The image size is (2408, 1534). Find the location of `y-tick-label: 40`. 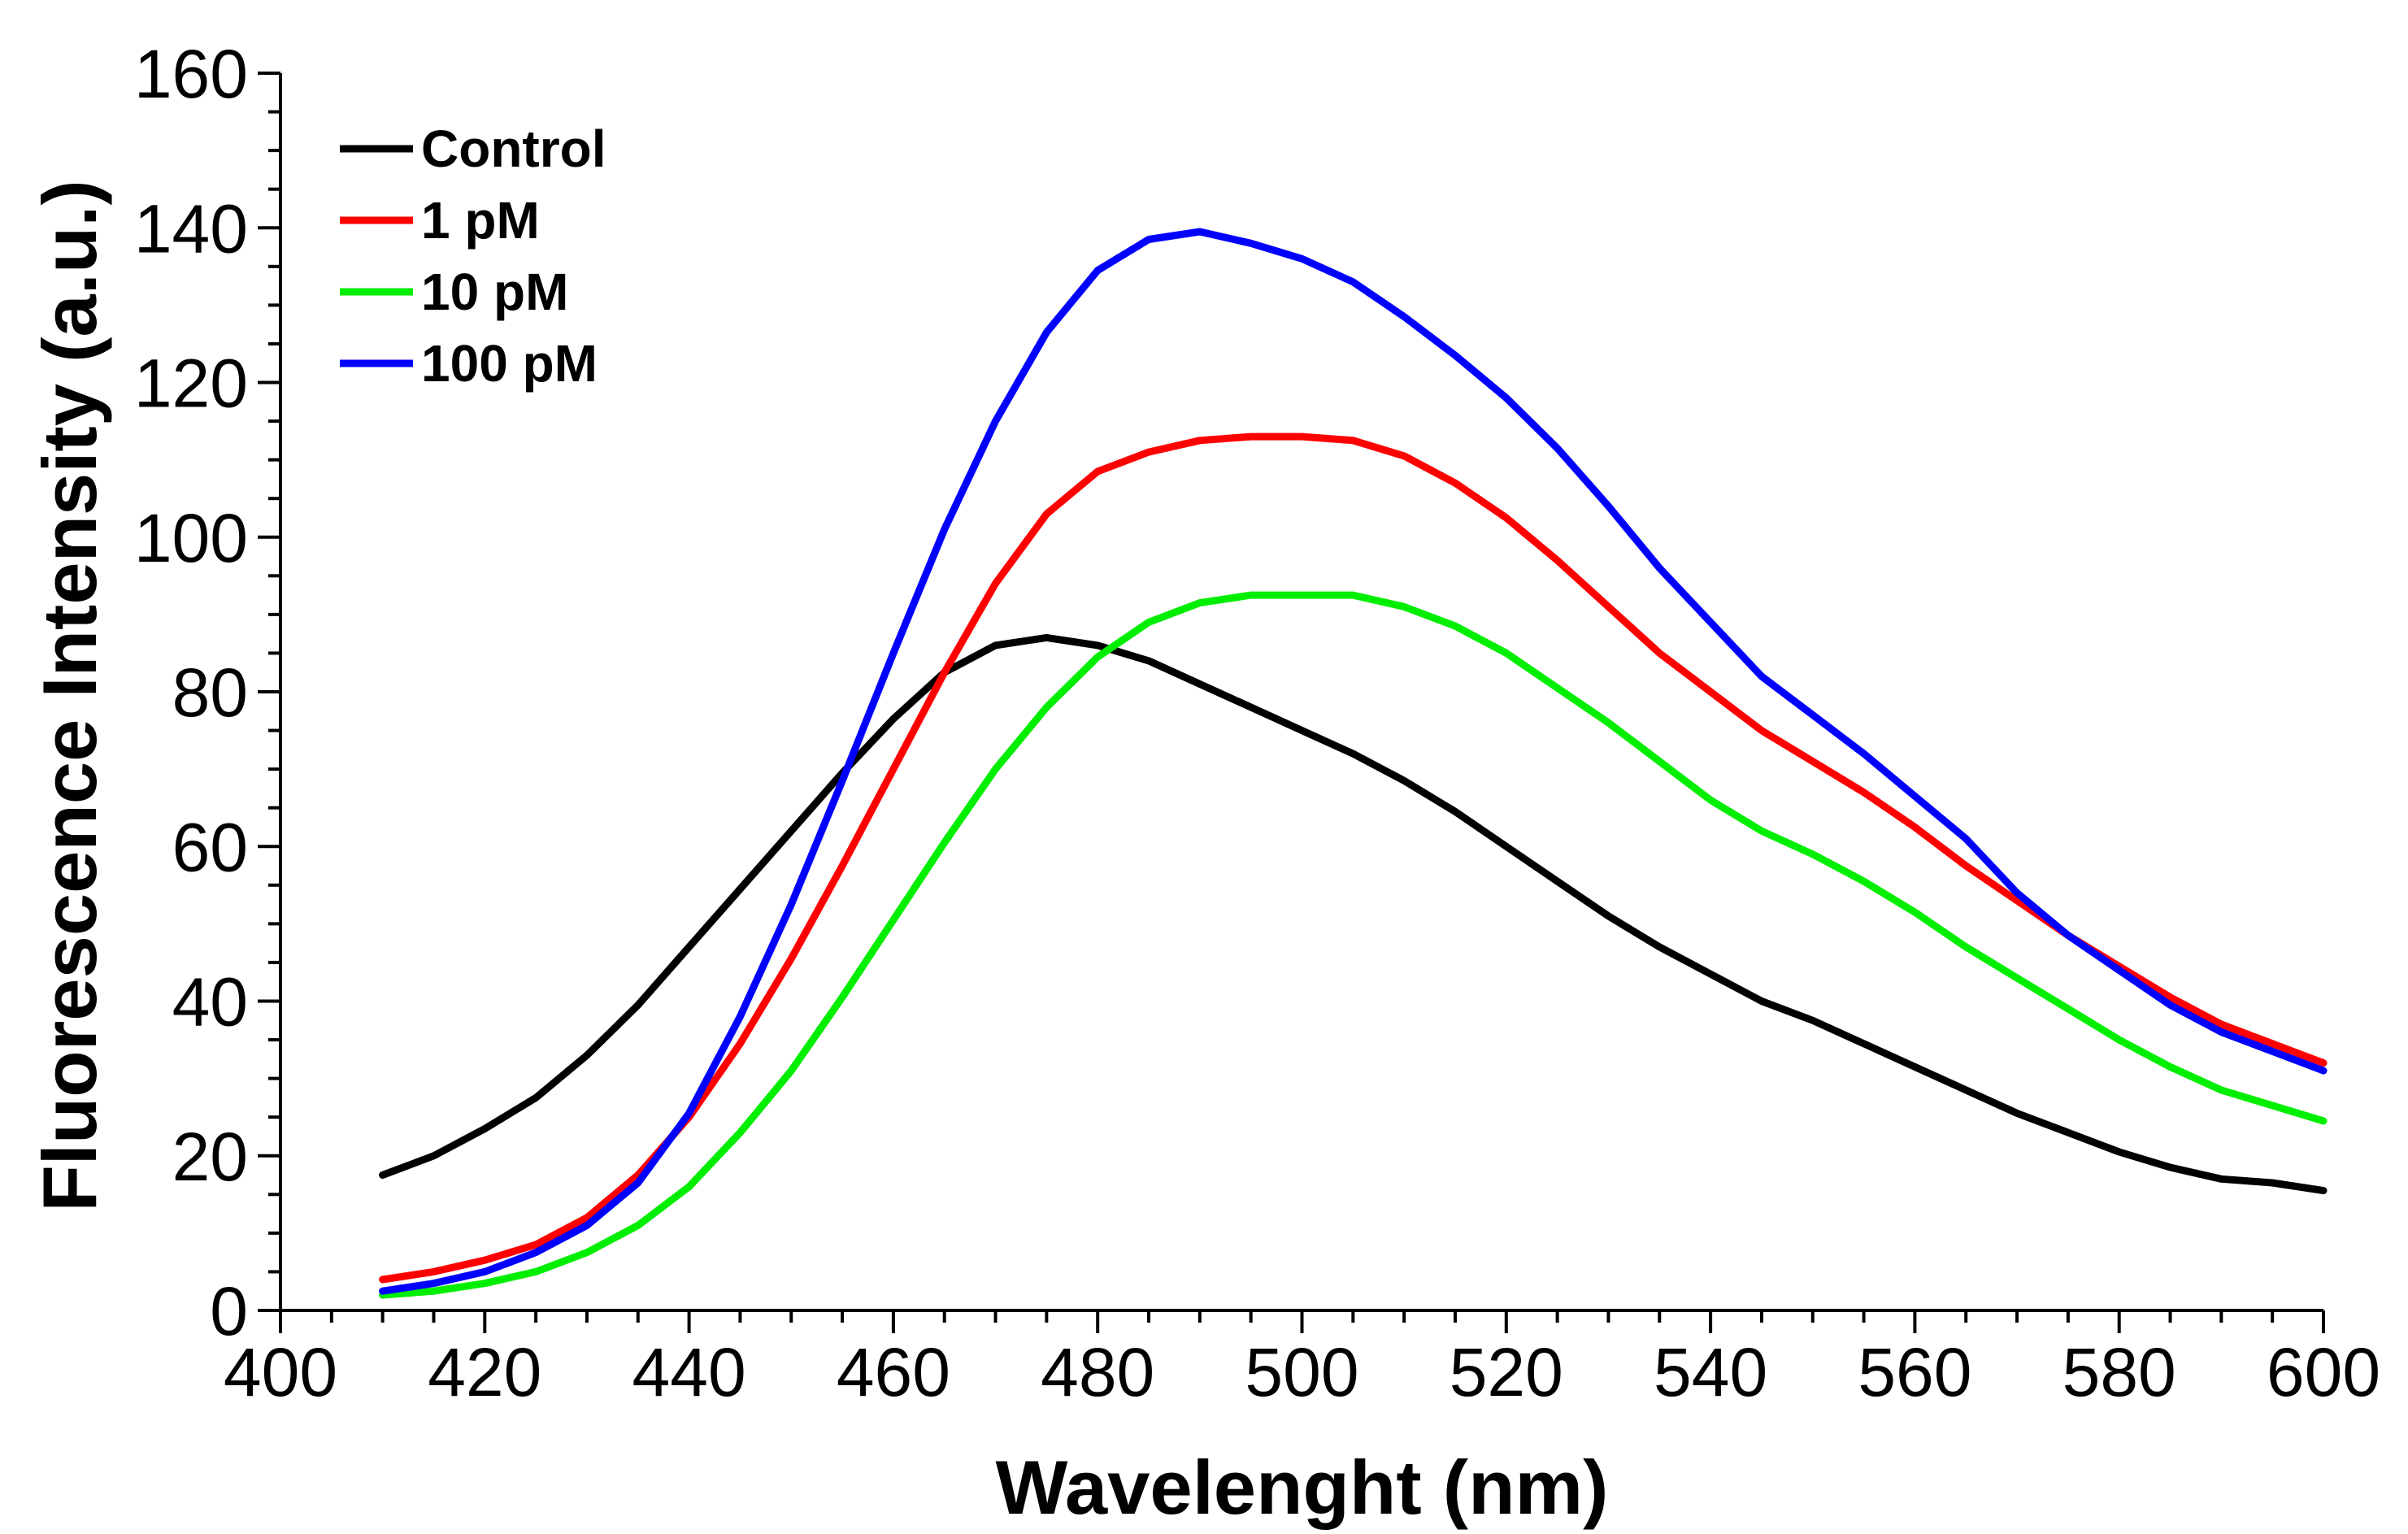

y-tick-label: 40 is located at coordinates (210, 1002).